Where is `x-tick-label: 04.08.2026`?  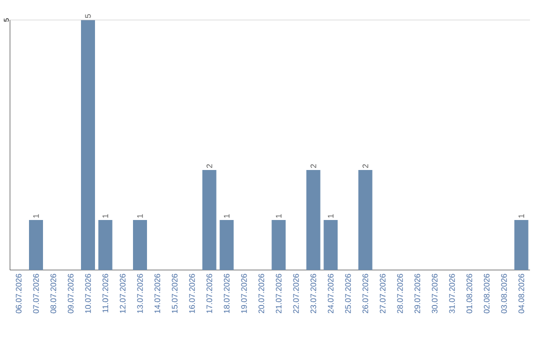
x-tick-label: 04.08.2026 is located at coordinates (521, 294).